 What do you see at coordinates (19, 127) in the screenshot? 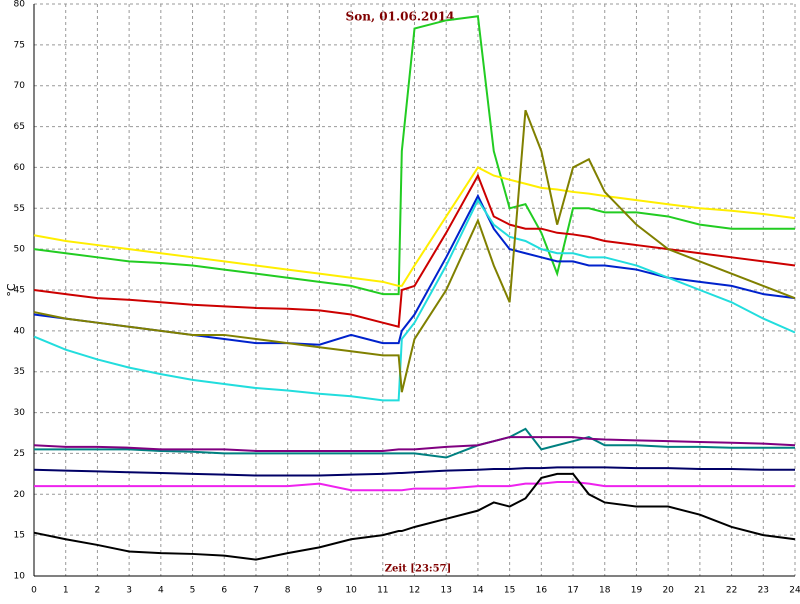
I see `y-tick-label: 65` at bounding box center [19, 127].